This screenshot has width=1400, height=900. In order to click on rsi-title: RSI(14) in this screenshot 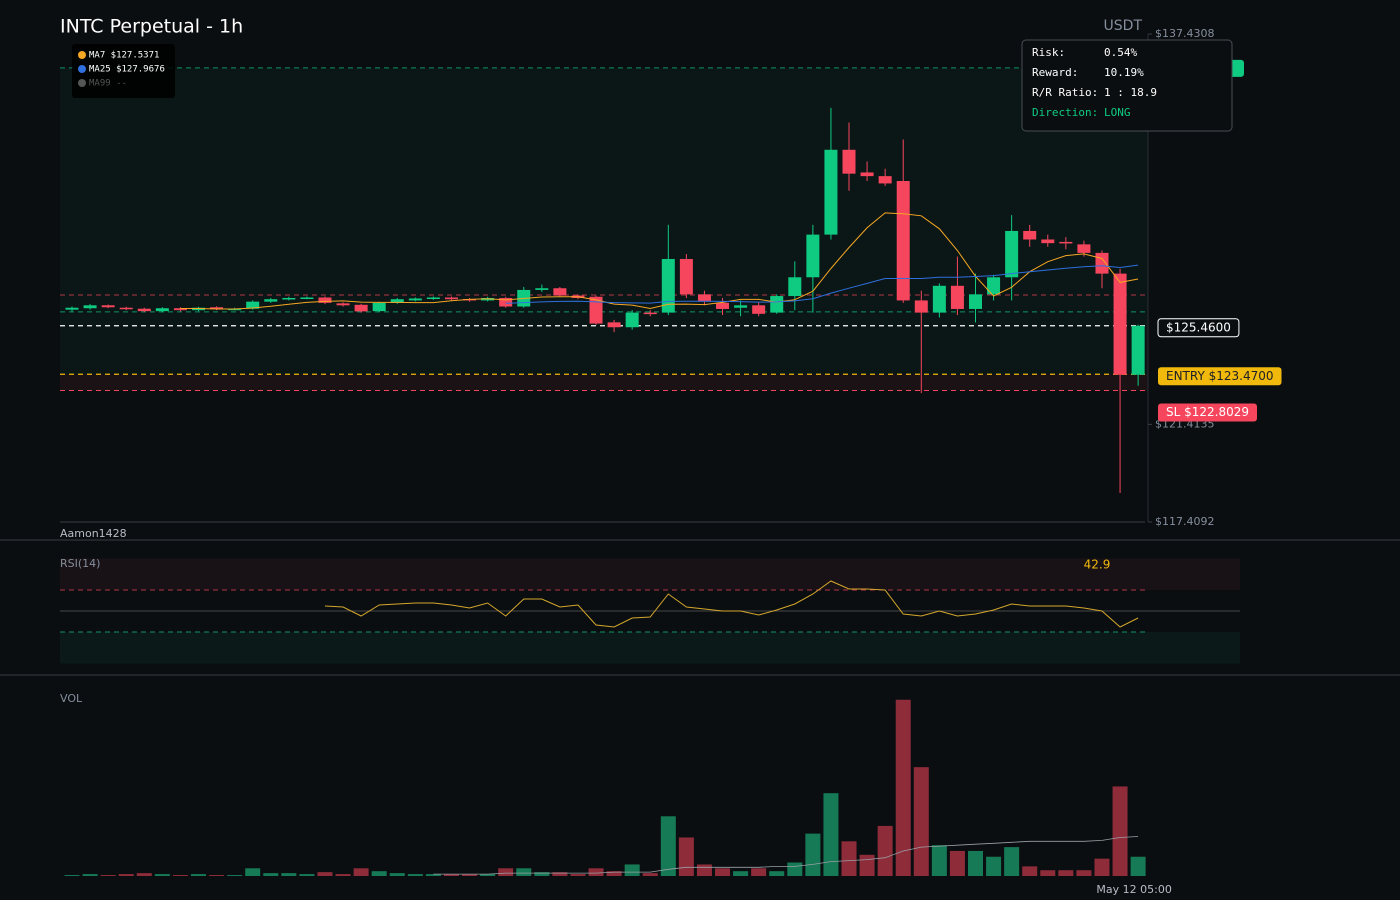, I will do `click(80, 563)`.